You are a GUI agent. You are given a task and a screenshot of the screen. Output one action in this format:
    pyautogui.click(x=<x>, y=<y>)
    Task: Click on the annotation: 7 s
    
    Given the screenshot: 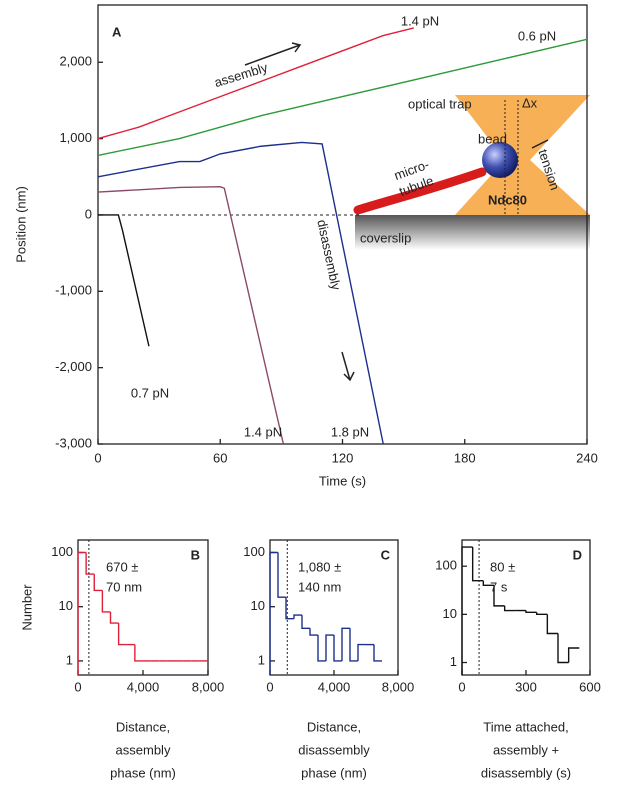 What is the action you would take?
    pyautogui.click(x=499, y=586)
    